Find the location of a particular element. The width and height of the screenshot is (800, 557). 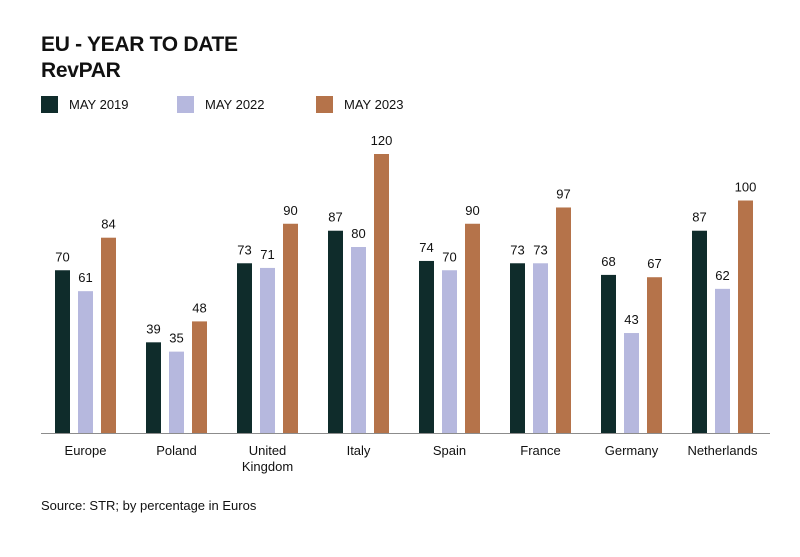

data-label: 61 is located at coordinates (85, 277).